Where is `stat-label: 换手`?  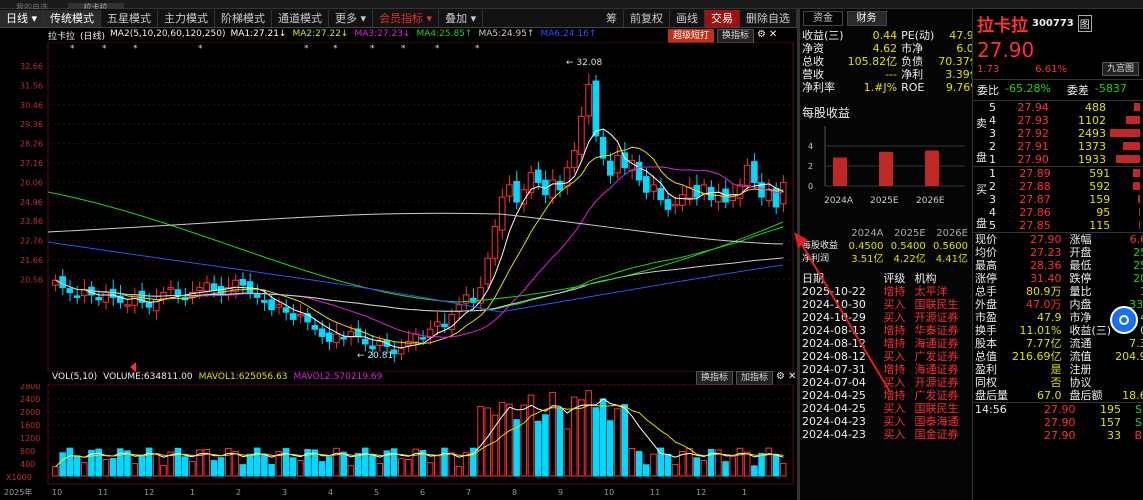 stat-label: 换手 is located at coordinates (986, 330).